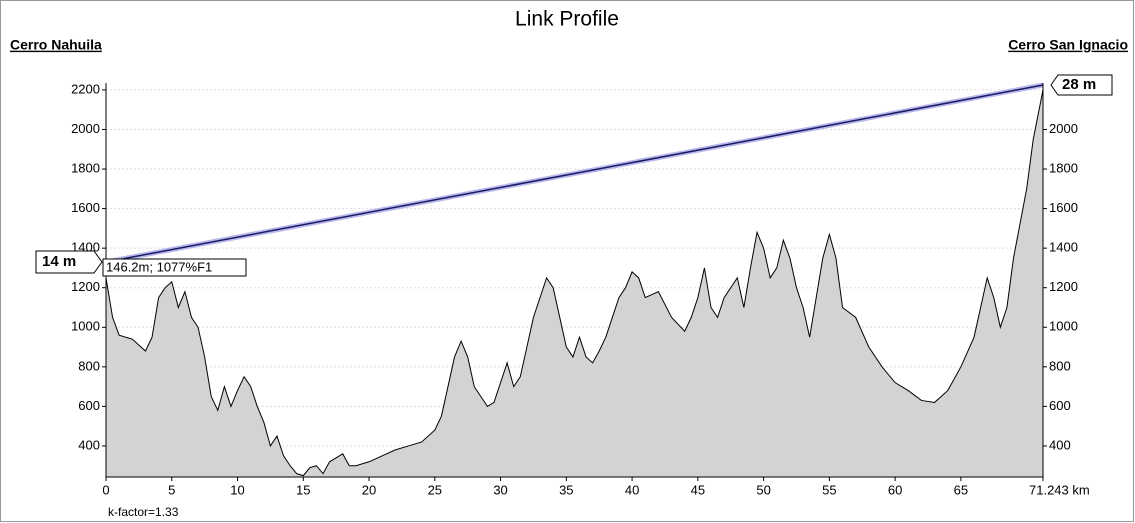 Image resolution: width=1135 pixels, height=523 pixels. Describe the element at coordinates (1063, 286) in the screenshot. I see `y2-tick-label: 1200` at that location.